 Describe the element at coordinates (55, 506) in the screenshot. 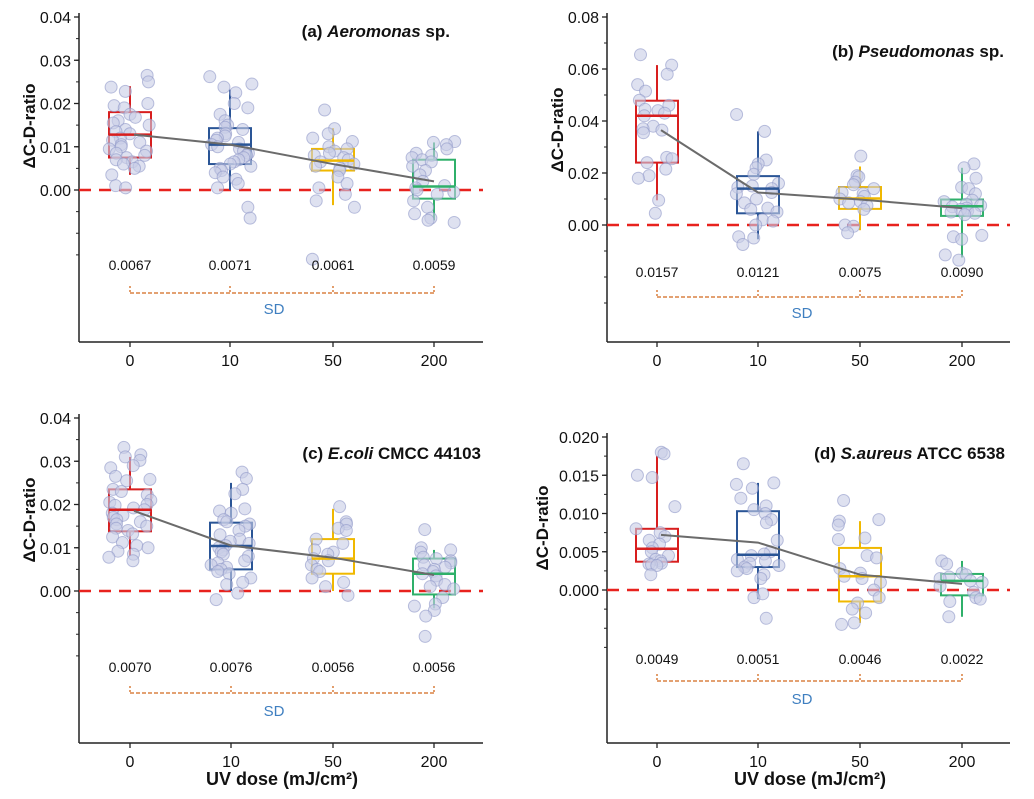

I see `panel-c-y-tick-label: 0.02` at that location.